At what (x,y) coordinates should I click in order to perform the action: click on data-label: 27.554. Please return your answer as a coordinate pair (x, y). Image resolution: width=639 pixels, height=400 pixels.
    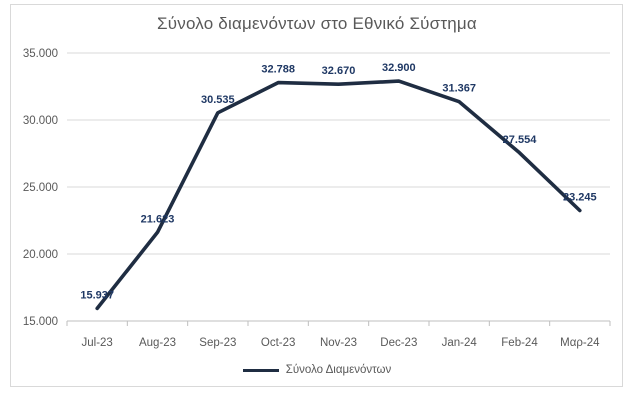
    Looking at the image, I should click on (520, 140).